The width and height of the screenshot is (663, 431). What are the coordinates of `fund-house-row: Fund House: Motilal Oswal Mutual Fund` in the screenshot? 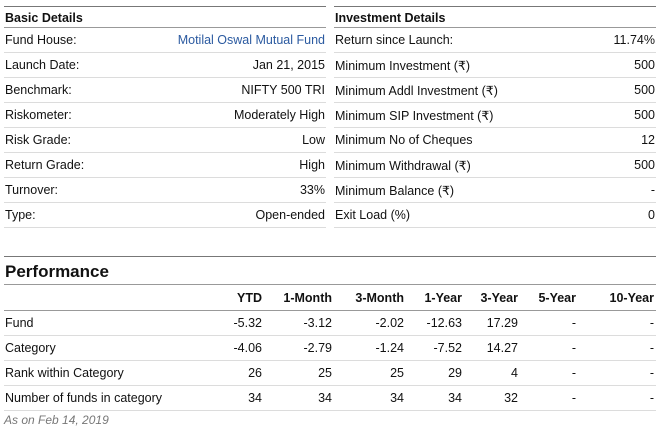 It's located at (165, 40).